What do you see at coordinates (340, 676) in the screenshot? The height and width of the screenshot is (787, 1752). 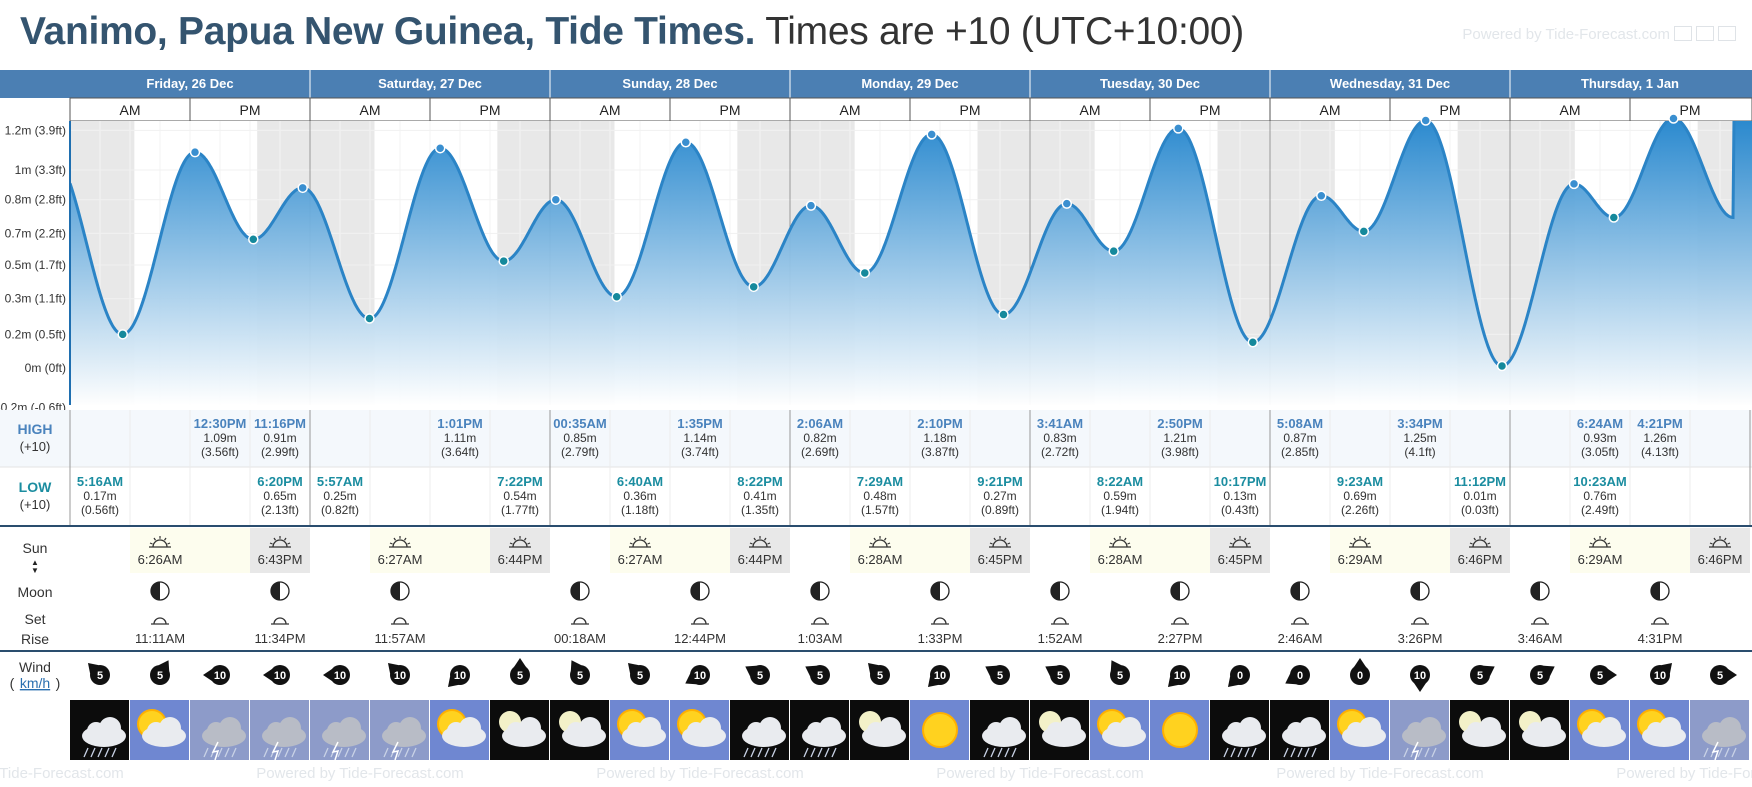 I see `wind-speed: 10` at bounding box center [340, 676].